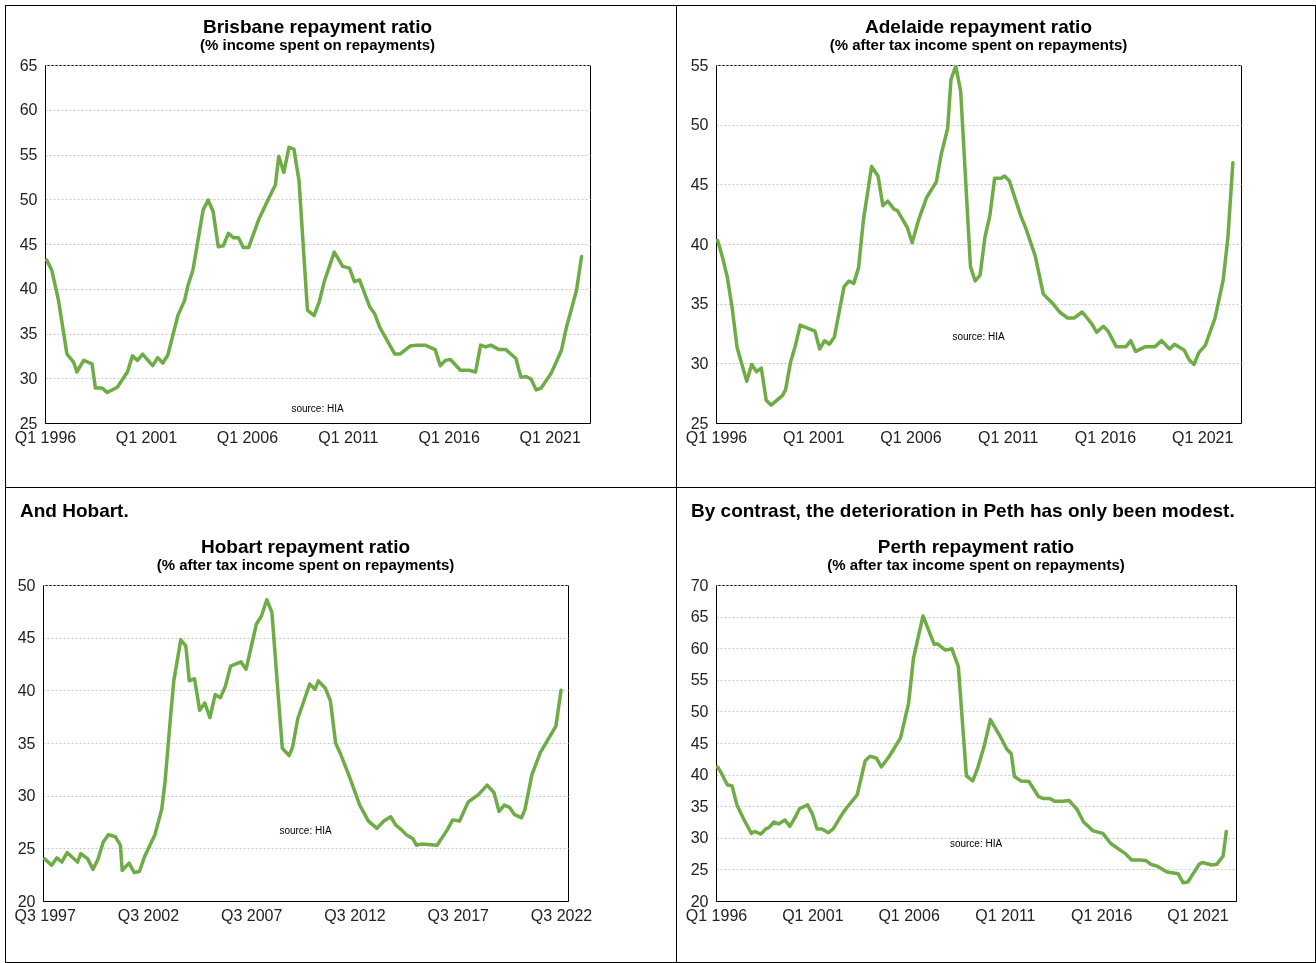 The image size is (1316, 963). Describe the element at coordinates (963, 511) in the screenshot. I see `text: By contrast, the deterioration in Peth has only been modest.` at that location.